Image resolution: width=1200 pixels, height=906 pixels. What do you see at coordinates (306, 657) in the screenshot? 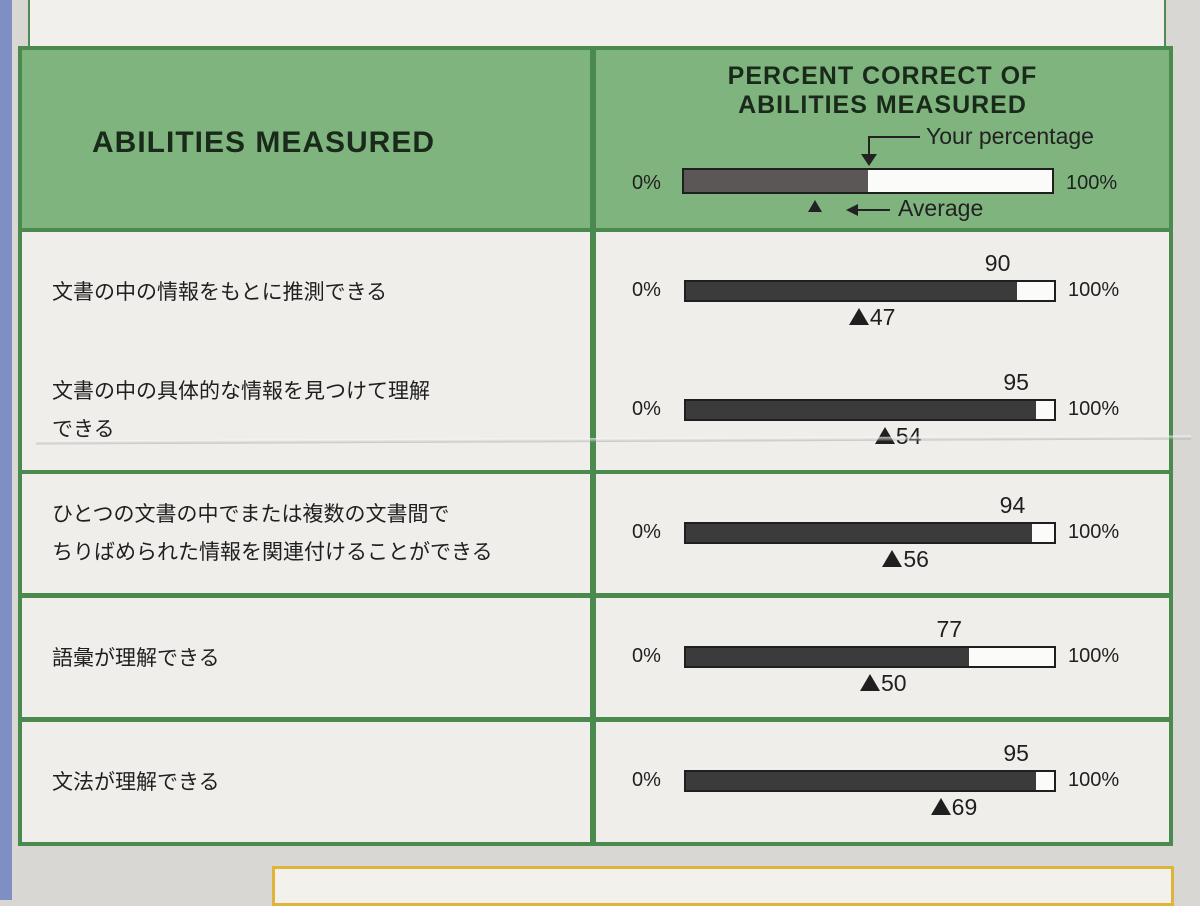
I see `ability-row-label-cell: 語彙が理解できる` at bounding box center [306, 657].